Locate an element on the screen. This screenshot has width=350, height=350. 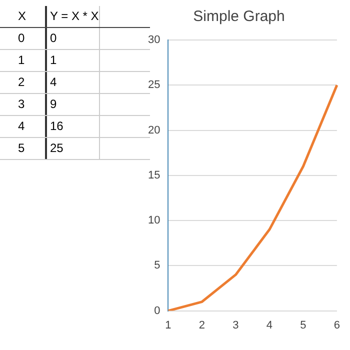
y-tick-label: 10 is located at coordinates (154, 220).